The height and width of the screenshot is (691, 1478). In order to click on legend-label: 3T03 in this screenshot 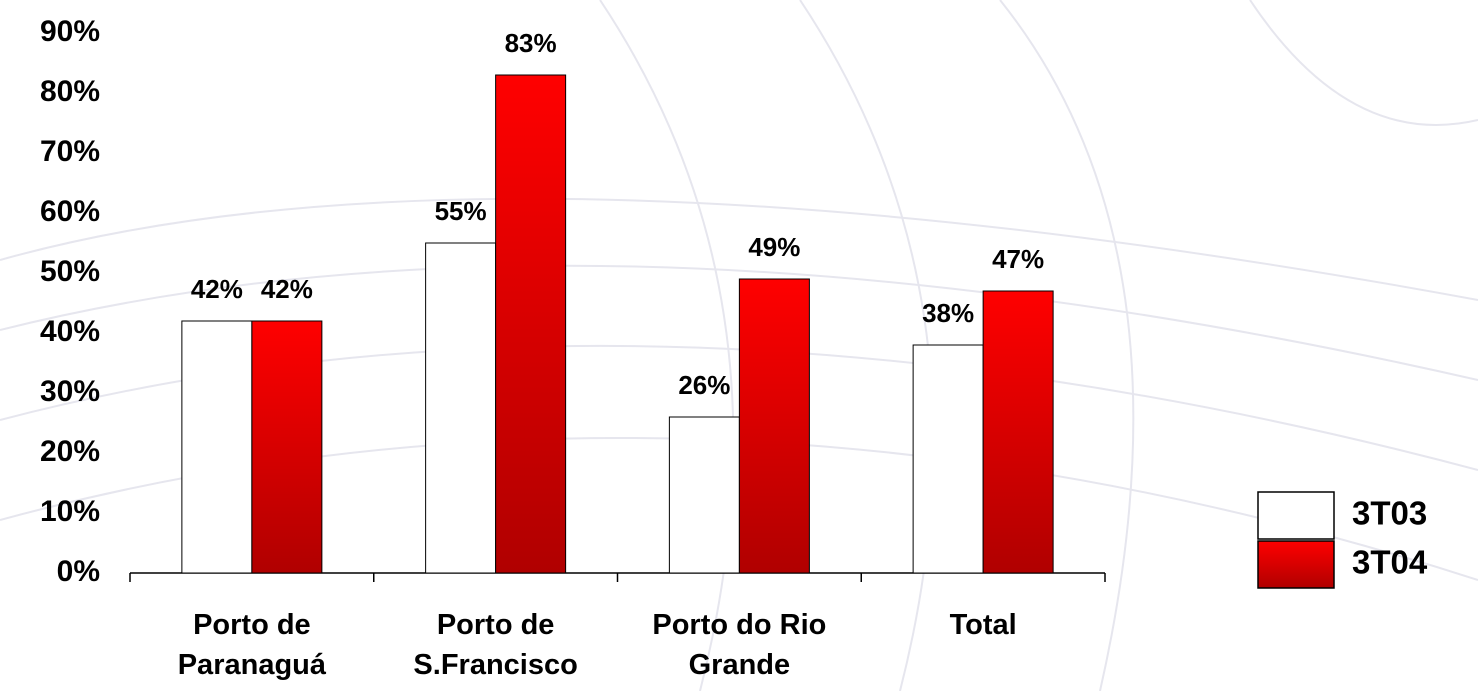, I will do `click(1389, 513)`.